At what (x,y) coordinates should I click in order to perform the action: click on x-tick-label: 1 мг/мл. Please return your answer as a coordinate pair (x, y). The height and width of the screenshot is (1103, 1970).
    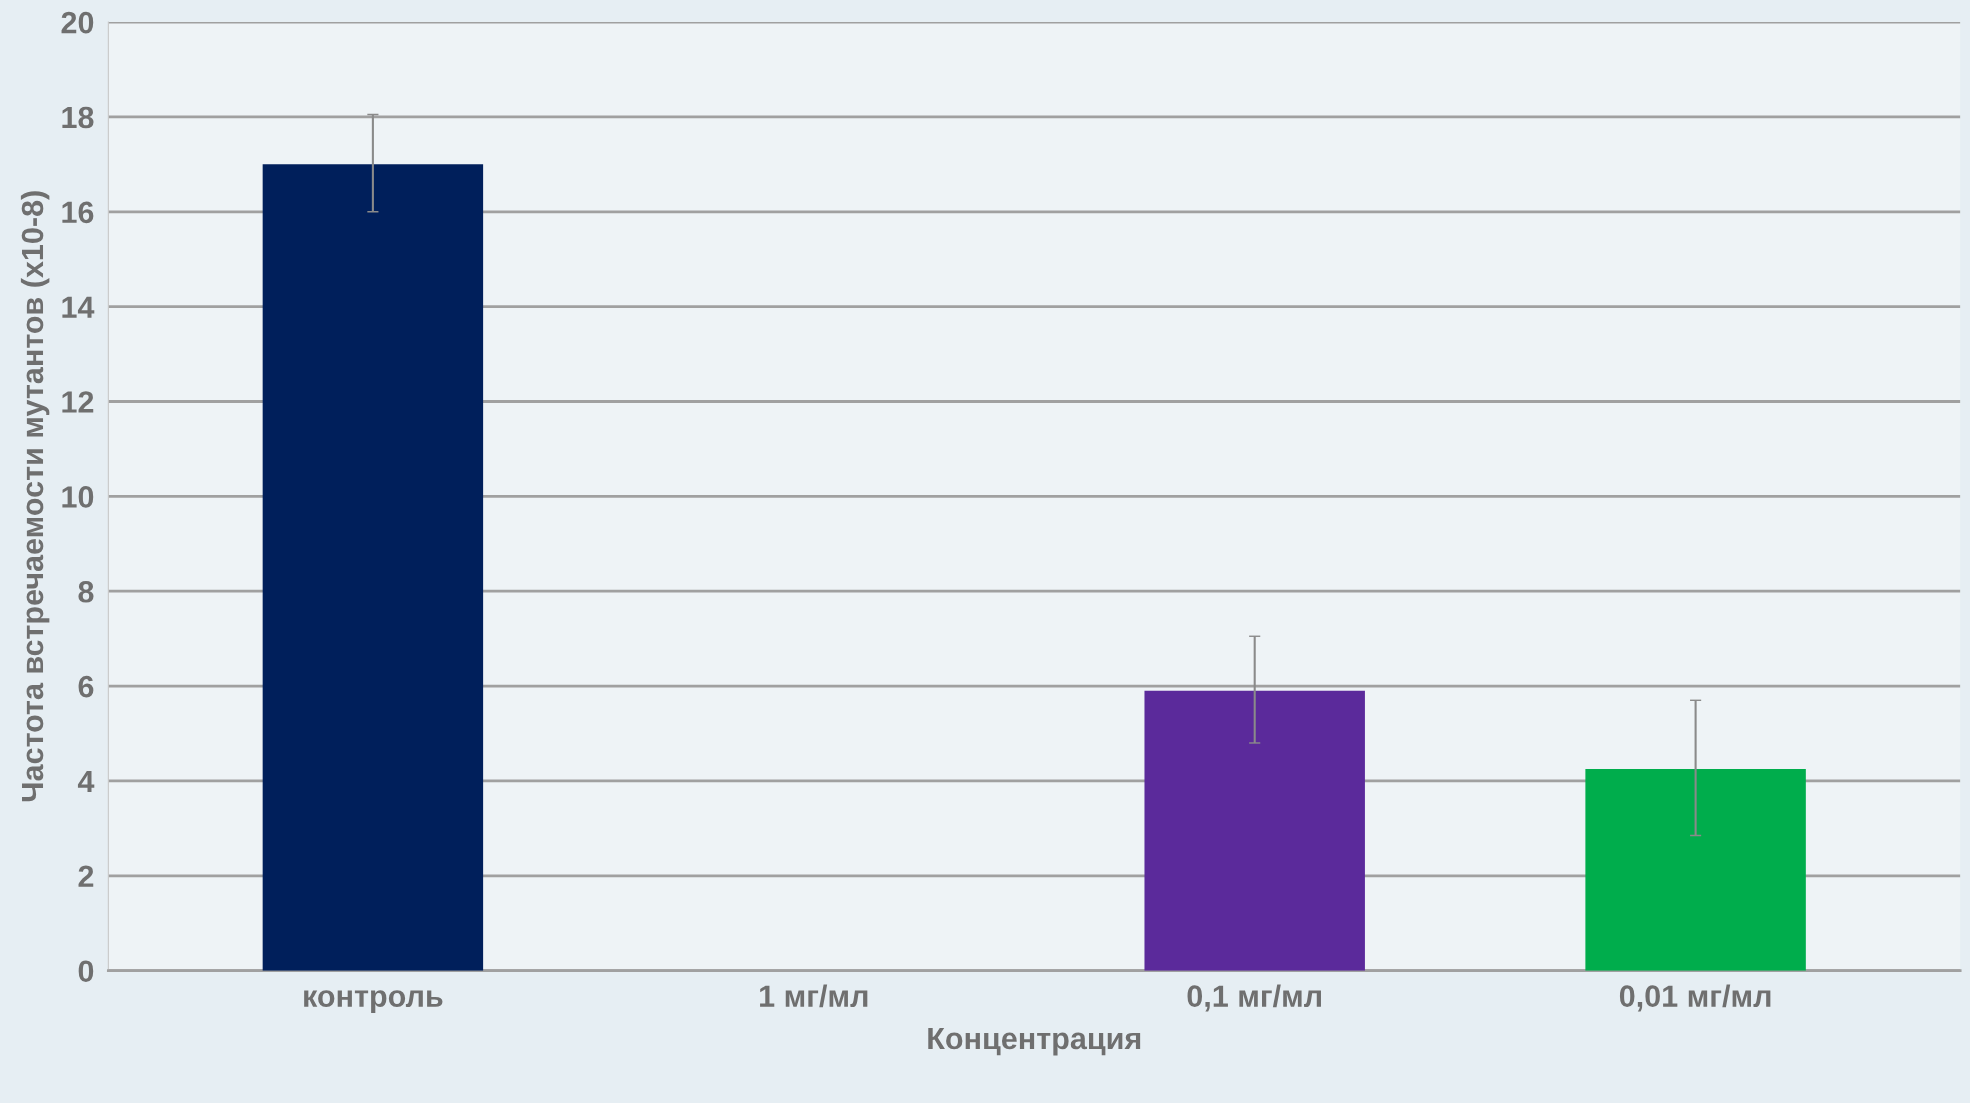
    Looking at the image, I should click on (814, 996).